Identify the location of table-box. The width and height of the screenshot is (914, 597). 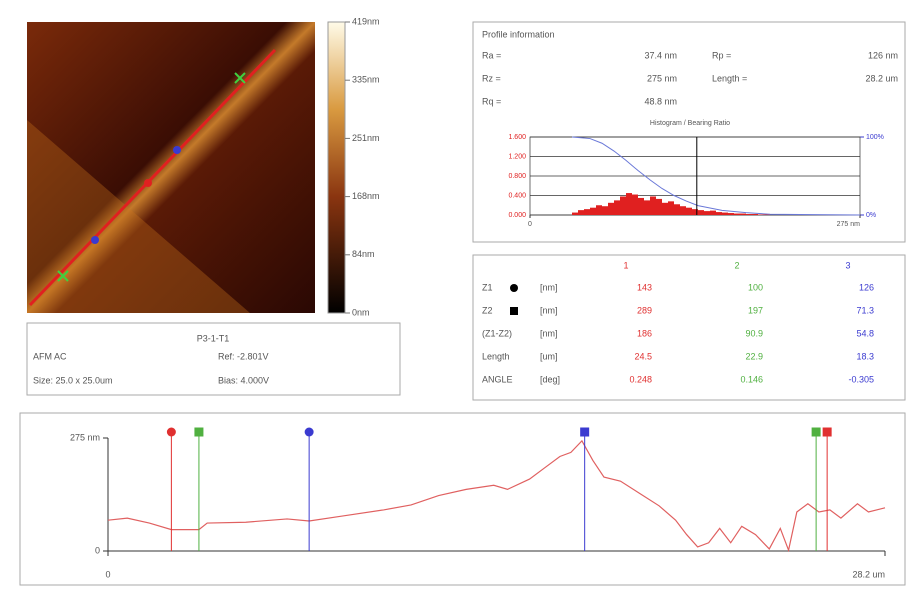
(689, 327).